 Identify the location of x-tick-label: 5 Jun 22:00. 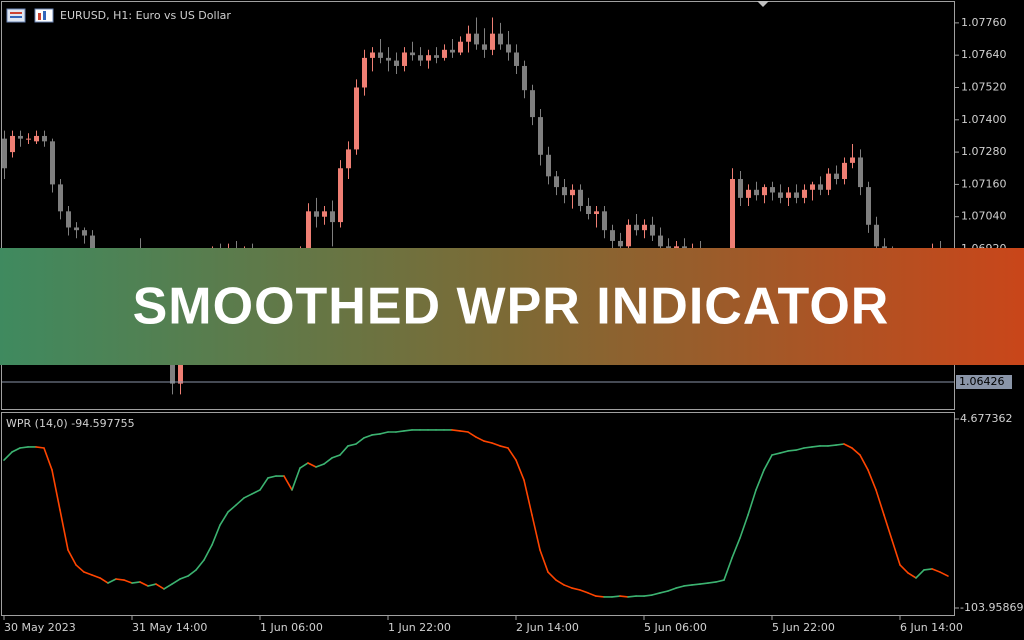
(803, 627).